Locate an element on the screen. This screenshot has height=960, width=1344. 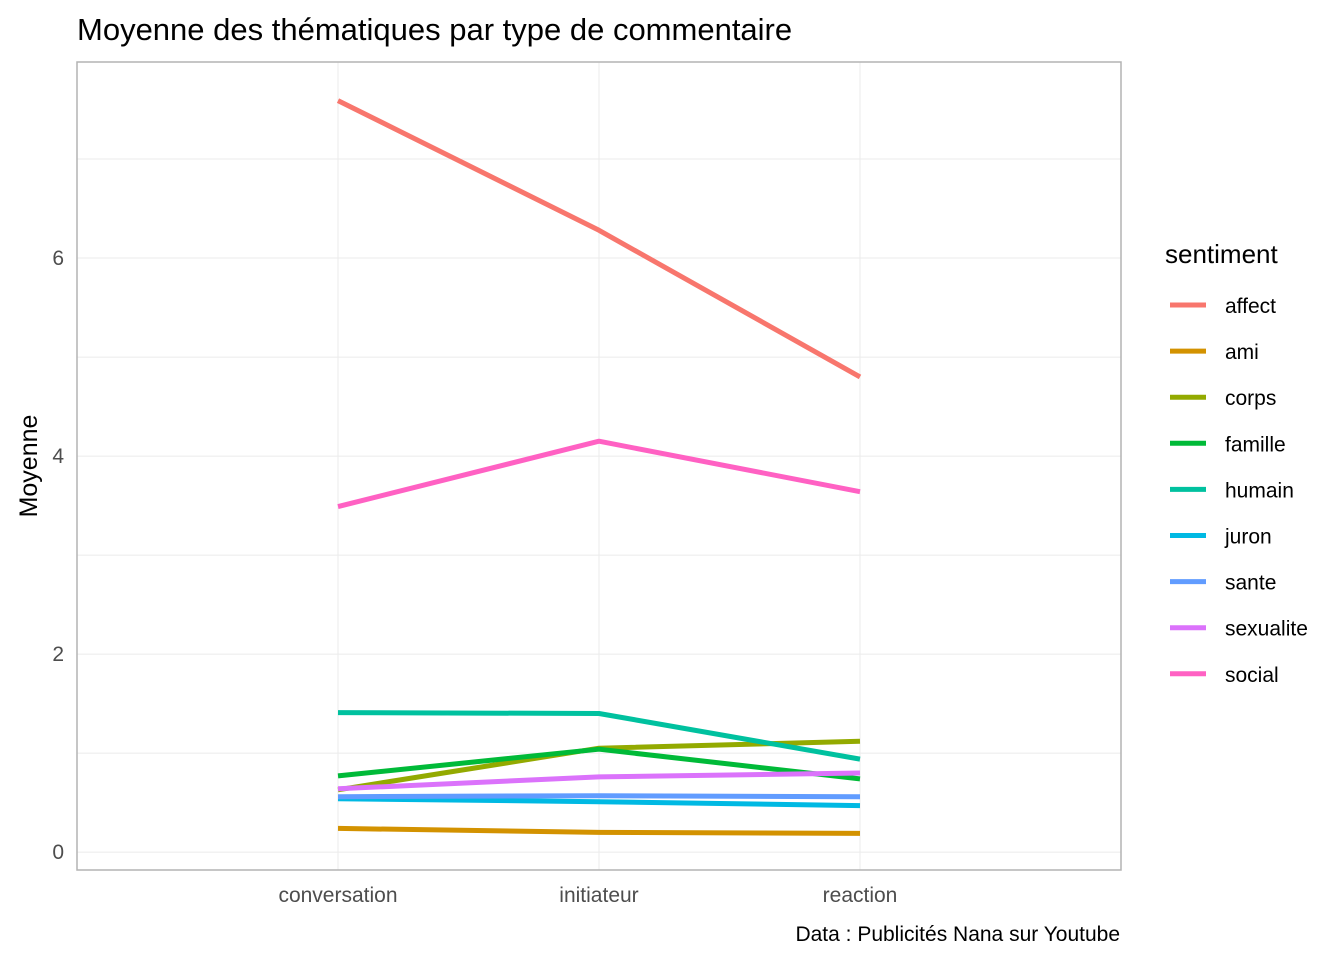
legend-label-humain: humain is located at coordinates (1259, 490).